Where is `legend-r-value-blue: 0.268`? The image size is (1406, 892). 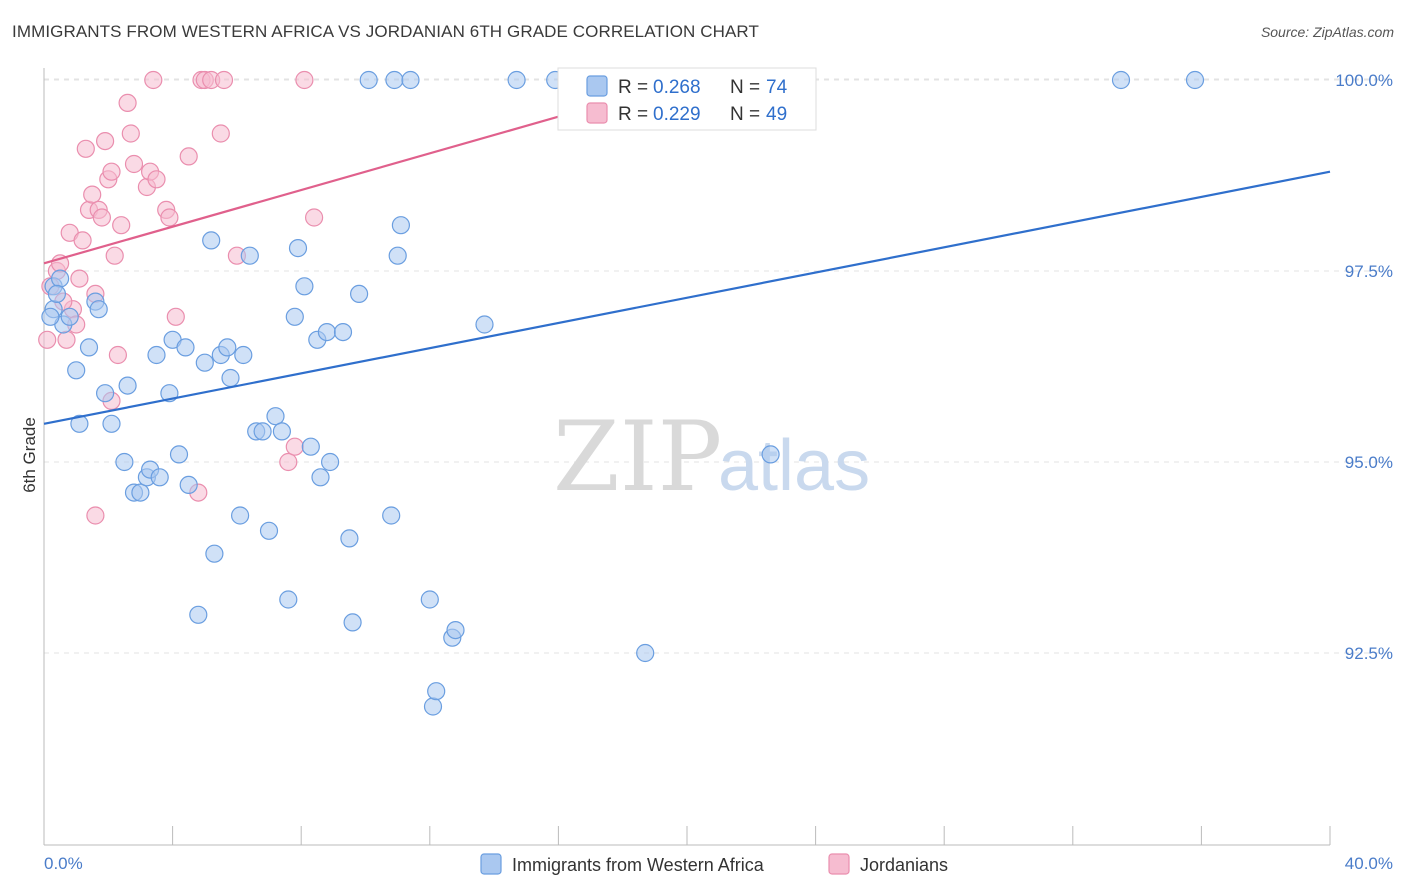 legend-r-value-blue: 0.268 is located at coordinates (677, 87).